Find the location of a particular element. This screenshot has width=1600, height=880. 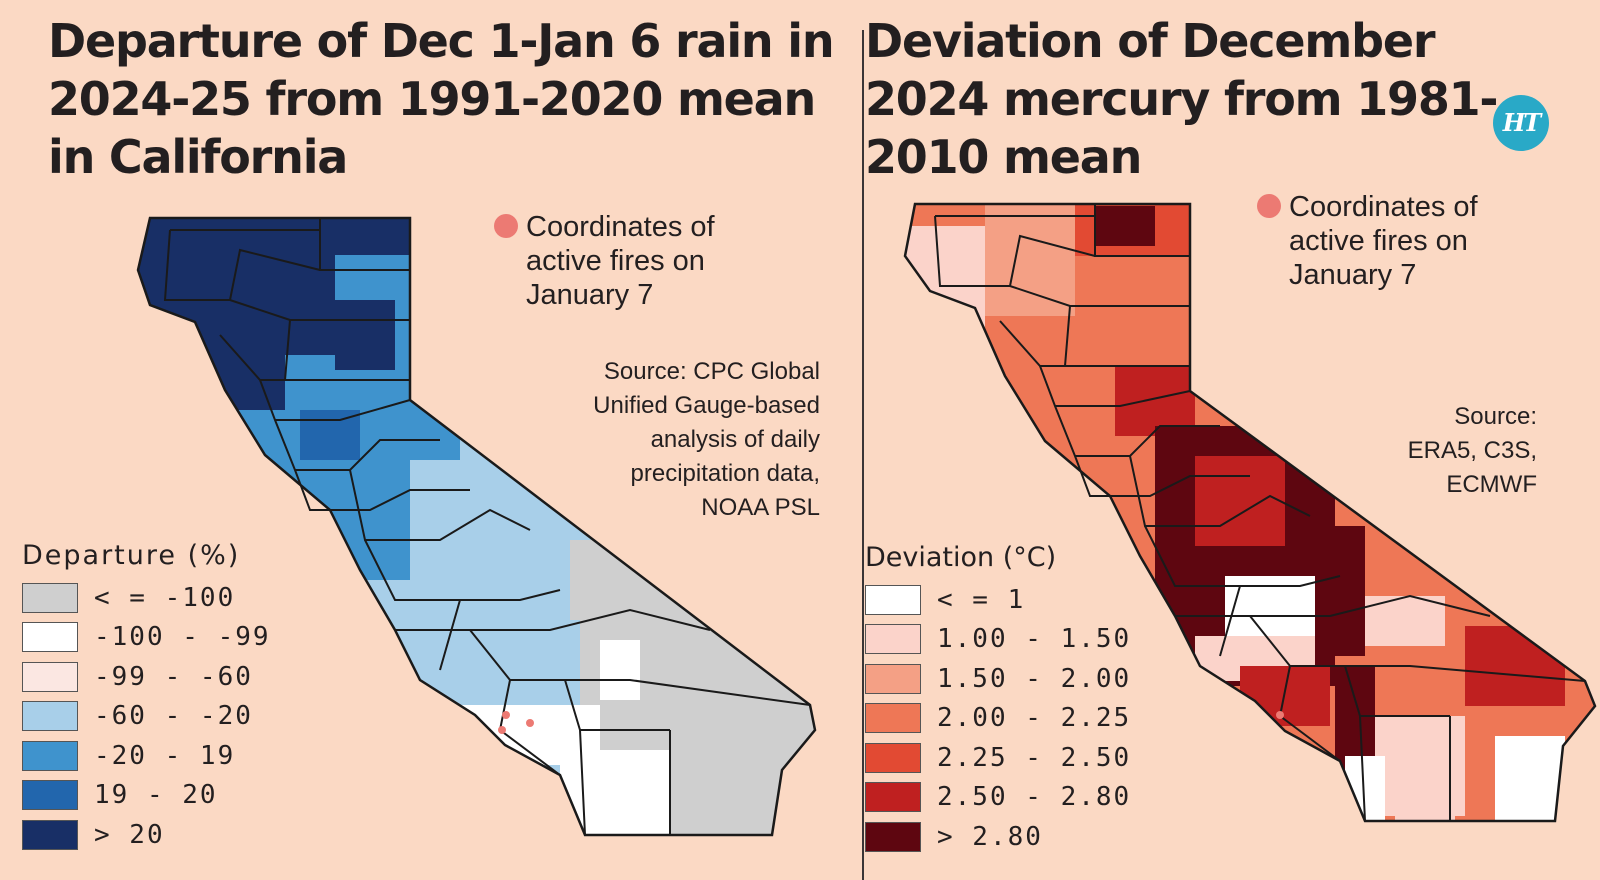

legend-label: 2.50 - 2.80 is located at coordinates (1034, 797).